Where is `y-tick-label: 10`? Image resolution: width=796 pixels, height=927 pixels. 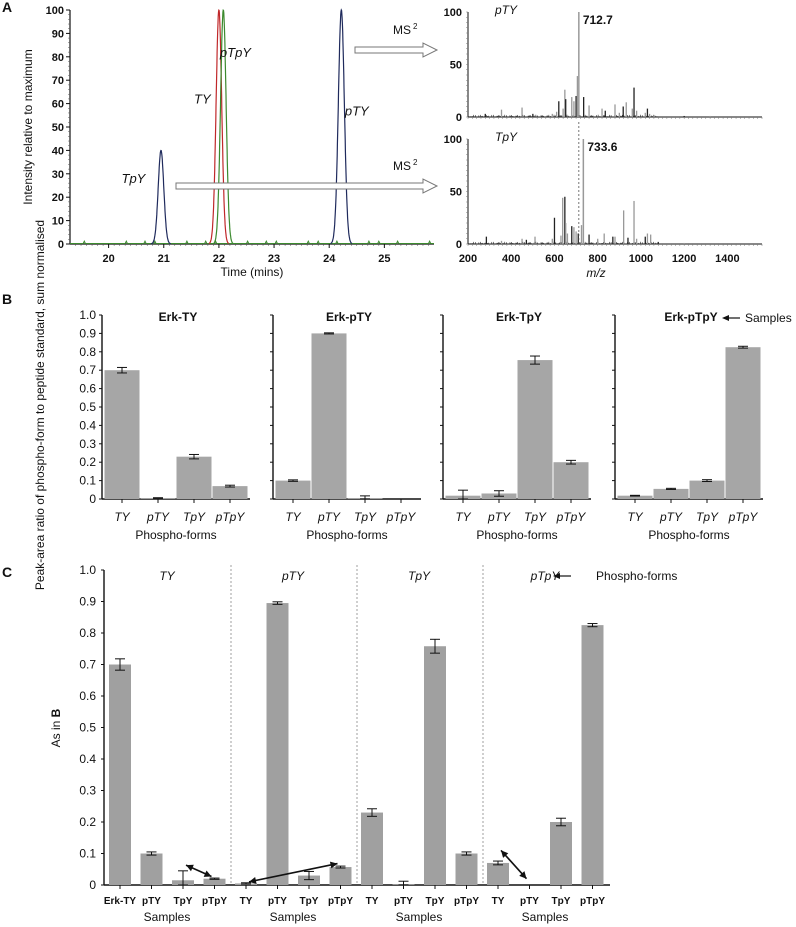
y-tick-label: 10 is located at coordinates (58, 222).